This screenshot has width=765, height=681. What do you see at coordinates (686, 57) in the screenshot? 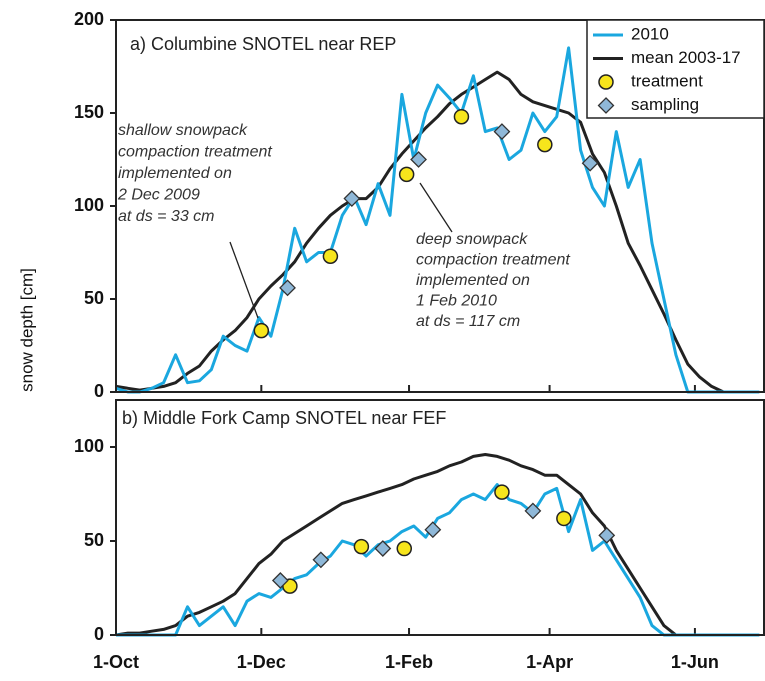
I see `legend-label: mean 2003-17` at bounding box center [686, 57].